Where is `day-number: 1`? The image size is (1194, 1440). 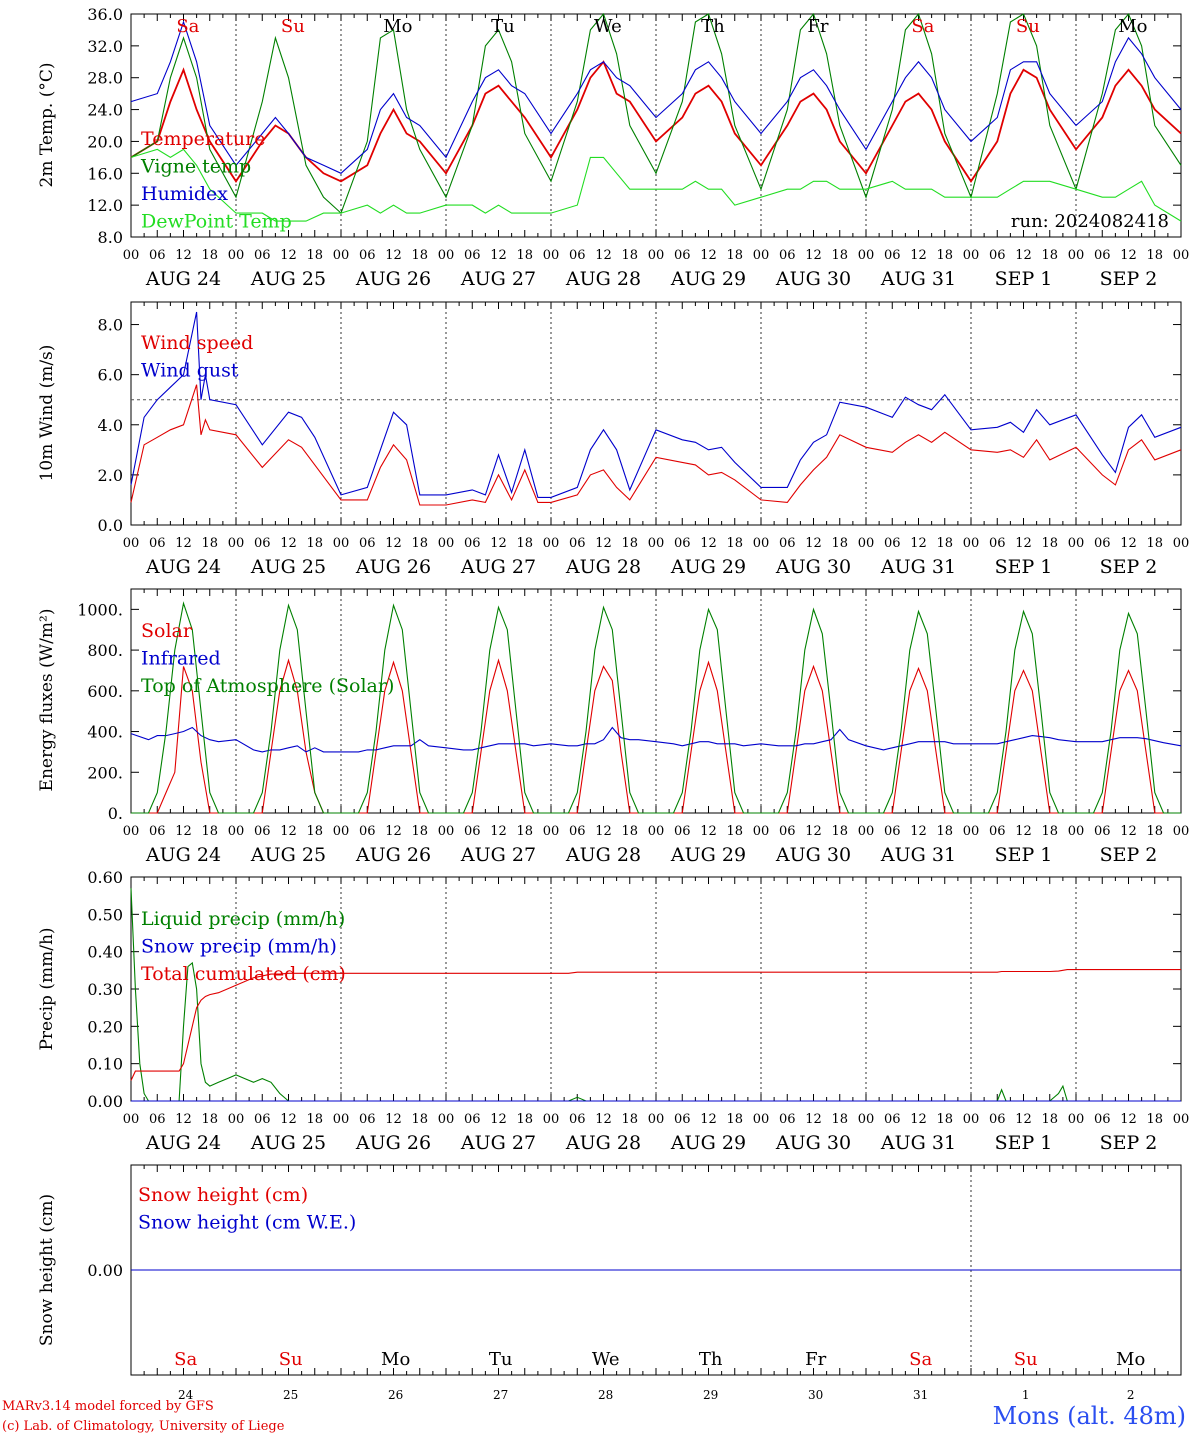 day-number: 1 is located at coordinates (1026, 1394).